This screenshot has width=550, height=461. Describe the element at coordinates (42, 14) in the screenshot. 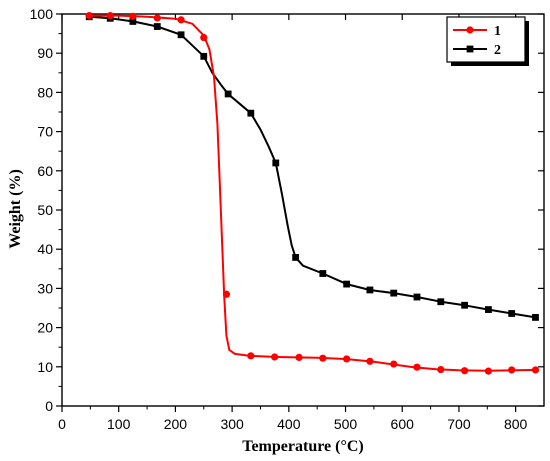

I see `y-tick-label: 100` at that location.